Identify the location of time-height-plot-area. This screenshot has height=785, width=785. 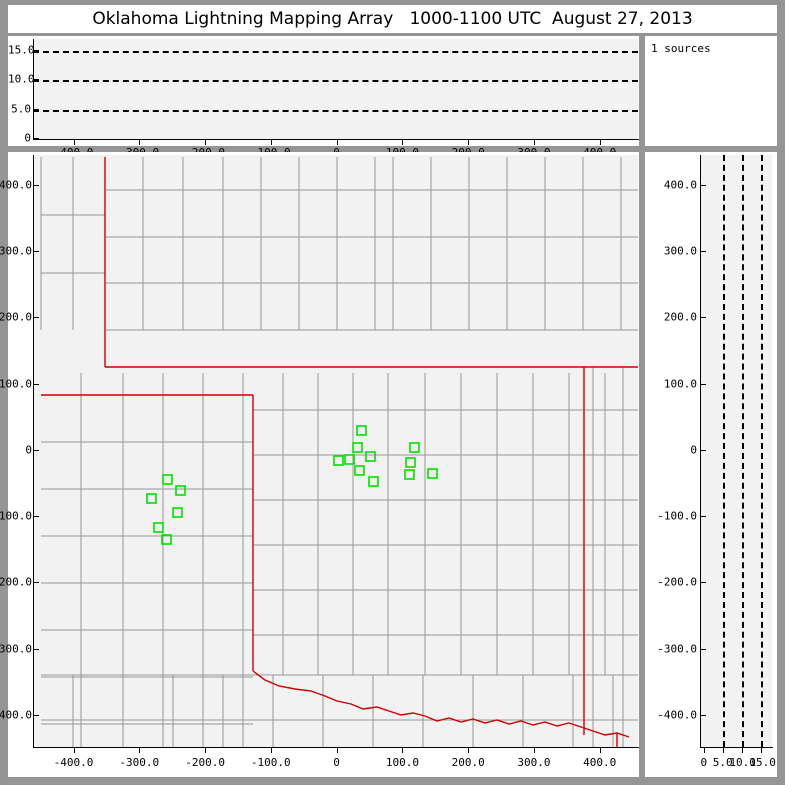
(335, 89).